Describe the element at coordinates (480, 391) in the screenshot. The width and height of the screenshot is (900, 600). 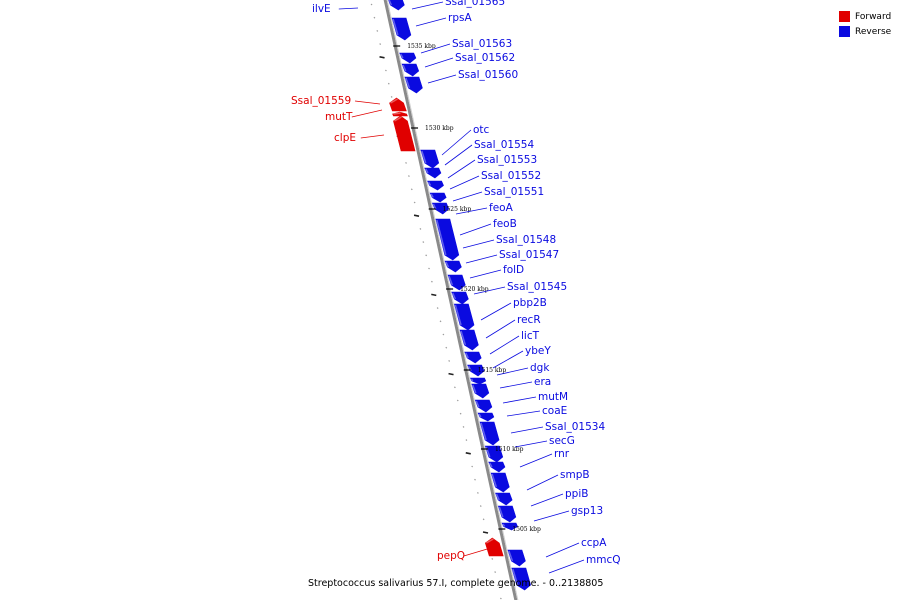
I see `gene-dgk-feature` at that location.